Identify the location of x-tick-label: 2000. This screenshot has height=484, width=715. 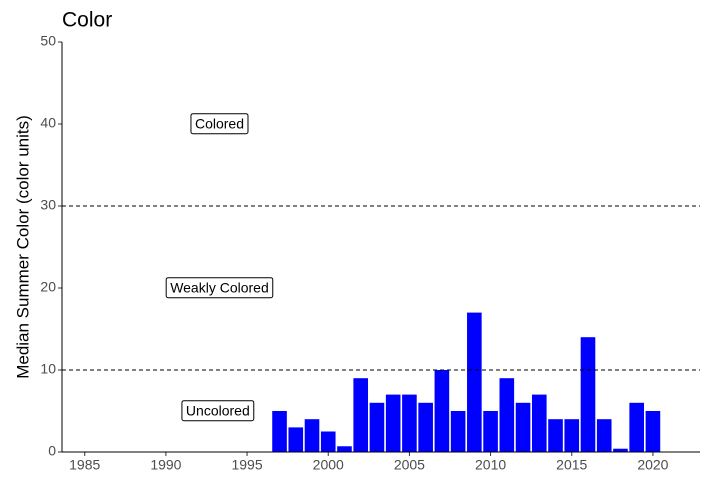
(328, 465).